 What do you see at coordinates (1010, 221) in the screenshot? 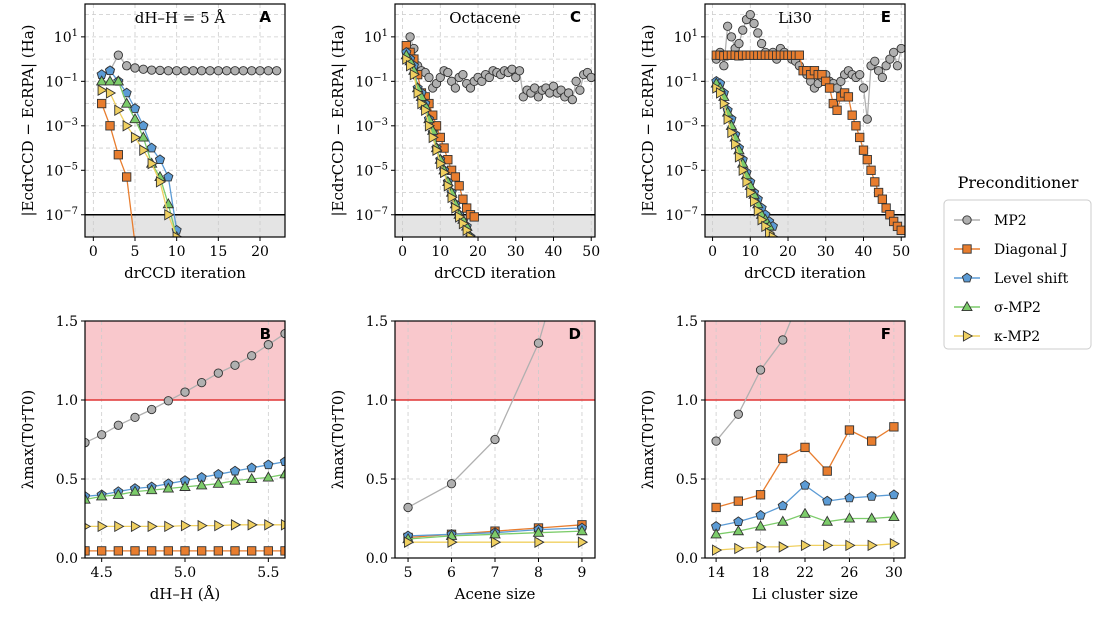
I see `legend-label: MP2` at bounding box center [1010, 221].